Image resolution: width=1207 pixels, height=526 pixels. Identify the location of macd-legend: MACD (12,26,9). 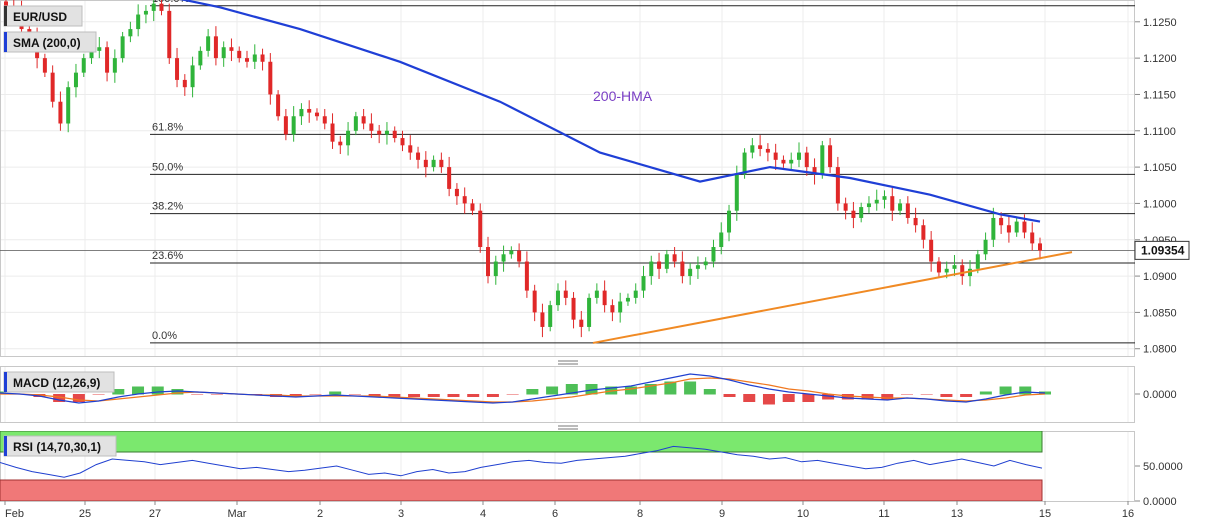
(59, 382).